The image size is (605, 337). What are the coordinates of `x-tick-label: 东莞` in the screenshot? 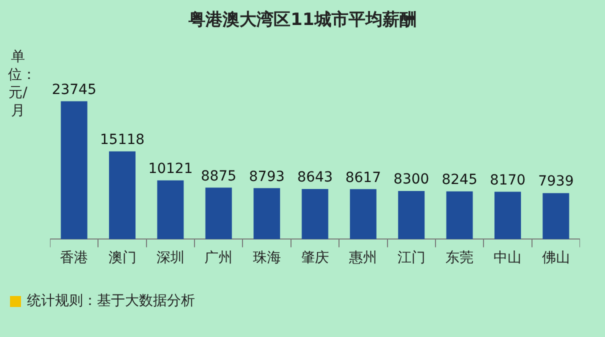 It's located at (460, 258).